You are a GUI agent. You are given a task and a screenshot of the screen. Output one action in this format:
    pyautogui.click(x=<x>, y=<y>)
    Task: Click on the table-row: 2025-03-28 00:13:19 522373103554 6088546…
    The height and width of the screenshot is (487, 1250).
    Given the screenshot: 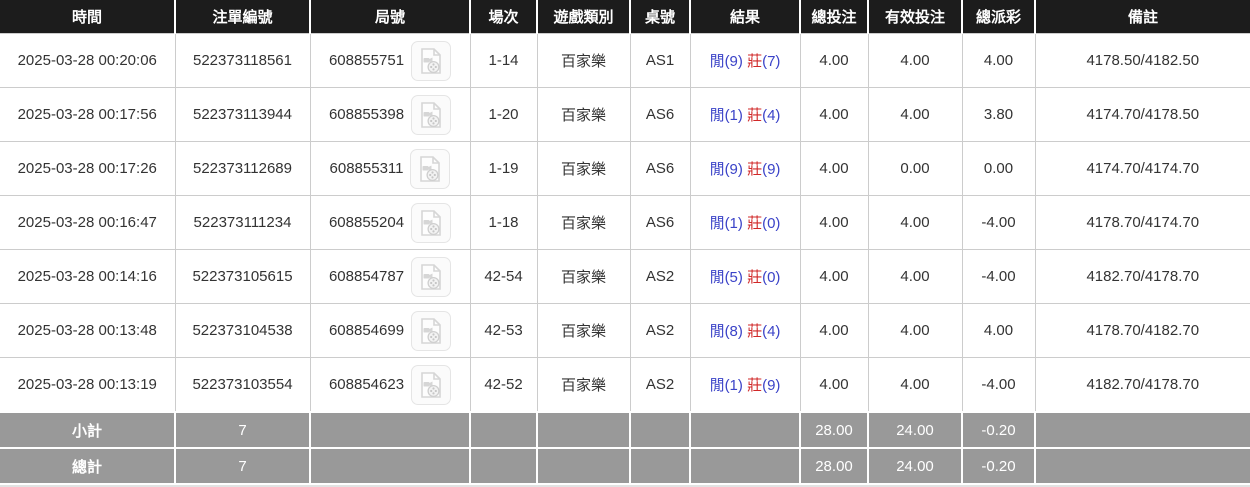 What is the action you would take?
    pyautogui.click(x=625, y=385)
    